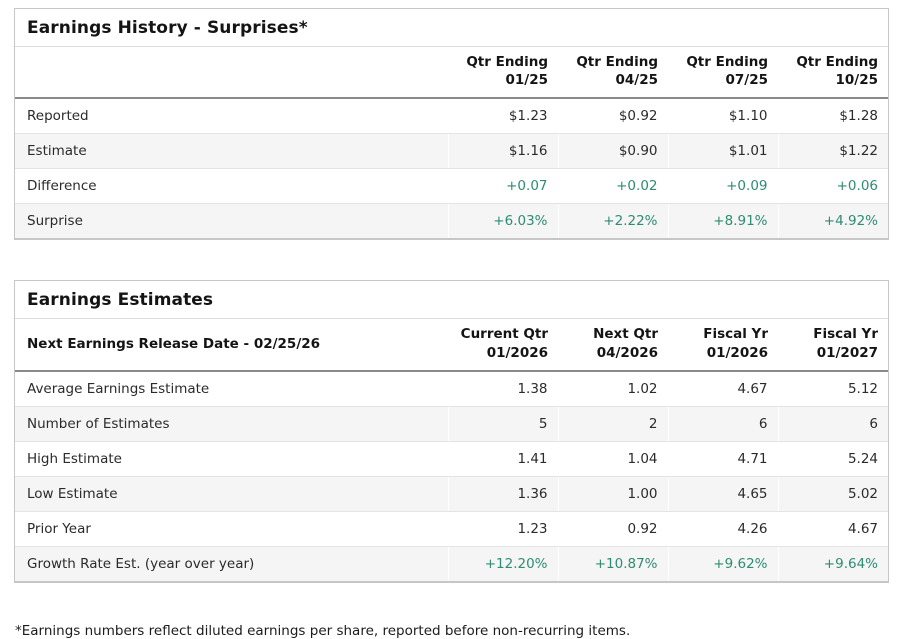 This screenshot has height=639, width=903. Describe the element at coordinates (722, 221) in the screenshot. I see `cell-value: +8.91%` at that location.